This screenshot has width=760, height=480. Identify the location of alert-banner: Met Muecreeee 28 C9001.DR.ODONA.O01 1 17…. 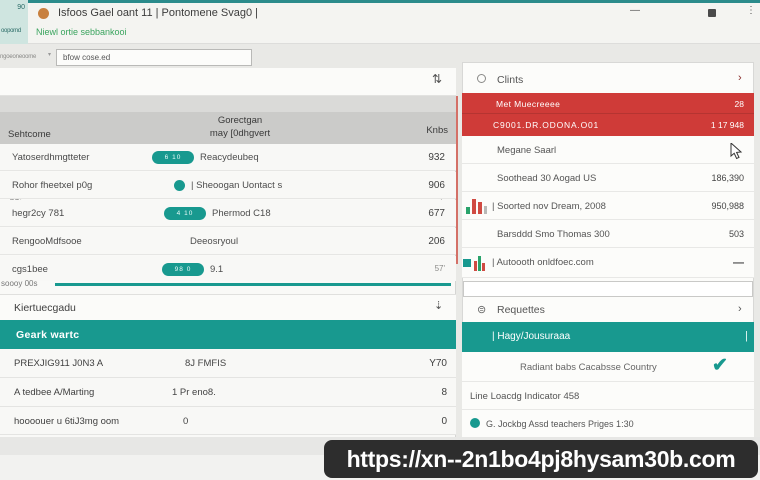
(608, 114).